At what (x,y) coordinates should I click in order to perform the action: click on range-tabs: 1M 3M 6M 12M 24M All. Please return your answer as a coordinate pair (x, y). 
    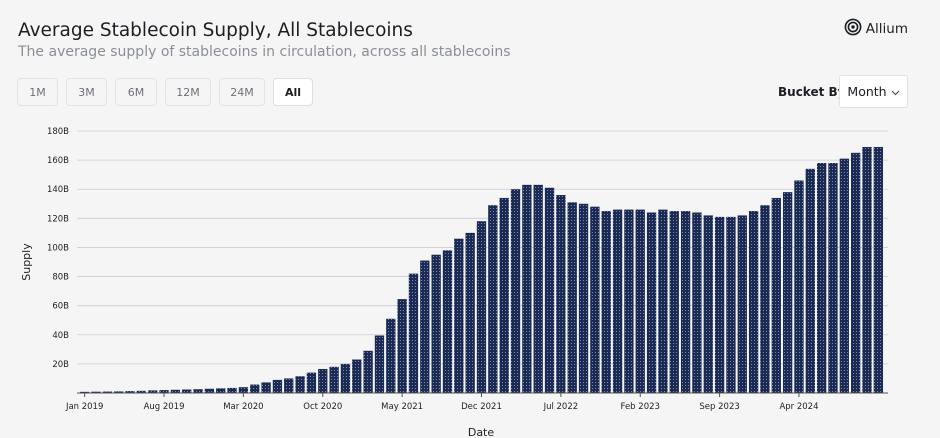
    Looking at the image, I should click on (165, 92).